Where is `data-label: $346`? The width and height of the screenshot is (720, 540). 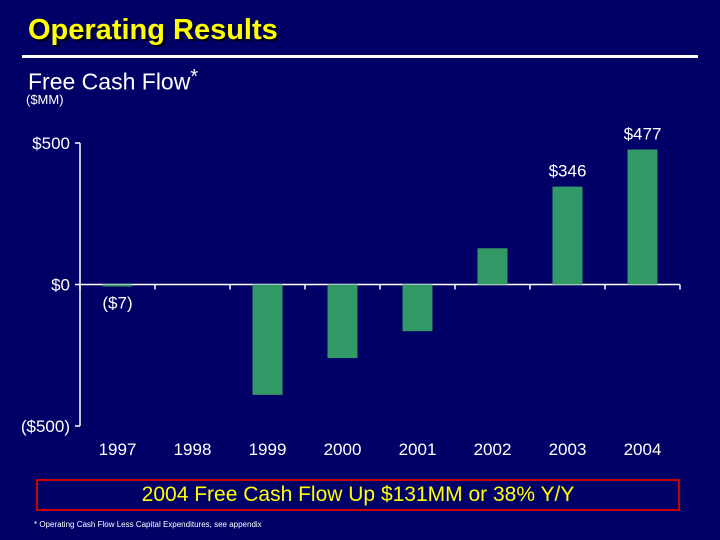
data-label: $346 is located at coordinates (568, 171).